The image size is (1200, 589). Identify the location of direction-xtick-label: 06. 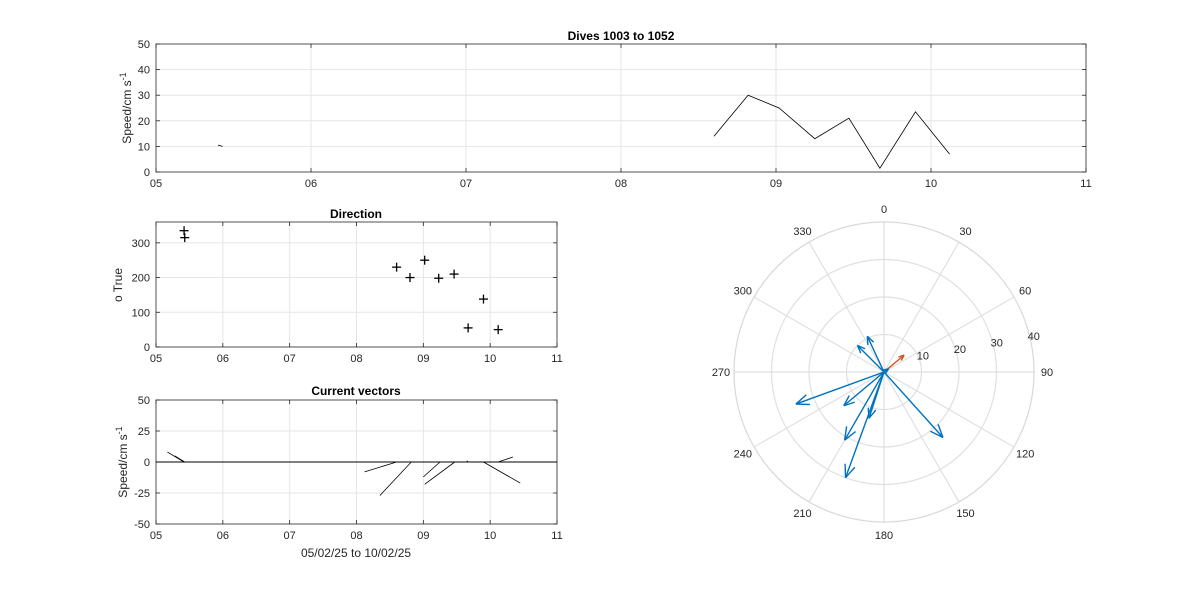
(223, 359).